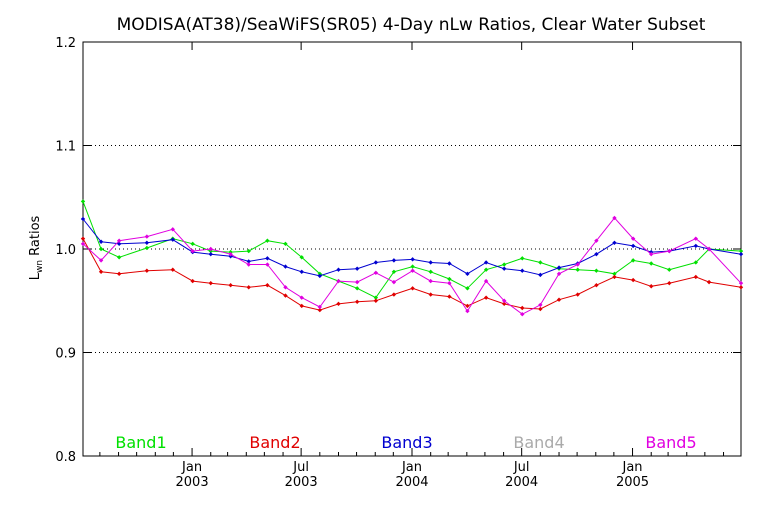 Image resolution: width=768 pixels, height=512 pixels. What do you see at coordinates (140, 442) in the screenshot?
I see `legend-entry-band1: Band1` at bounding box center [140, 442].